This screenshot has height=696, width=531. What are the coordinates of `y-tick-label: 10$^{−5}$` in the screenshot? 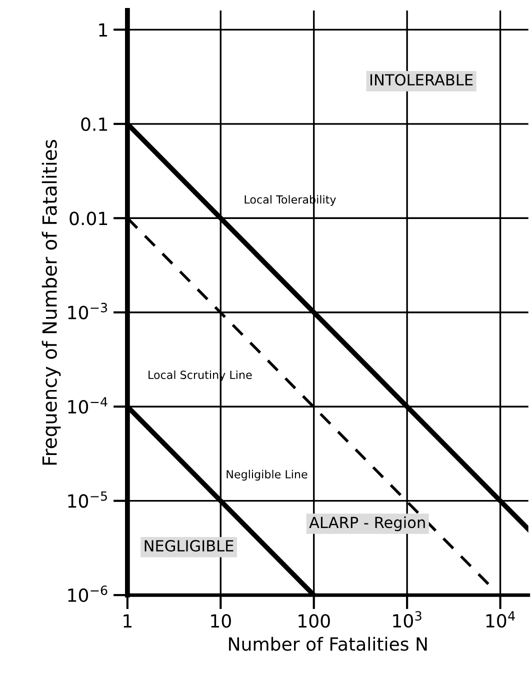 It's located at (87, 499).